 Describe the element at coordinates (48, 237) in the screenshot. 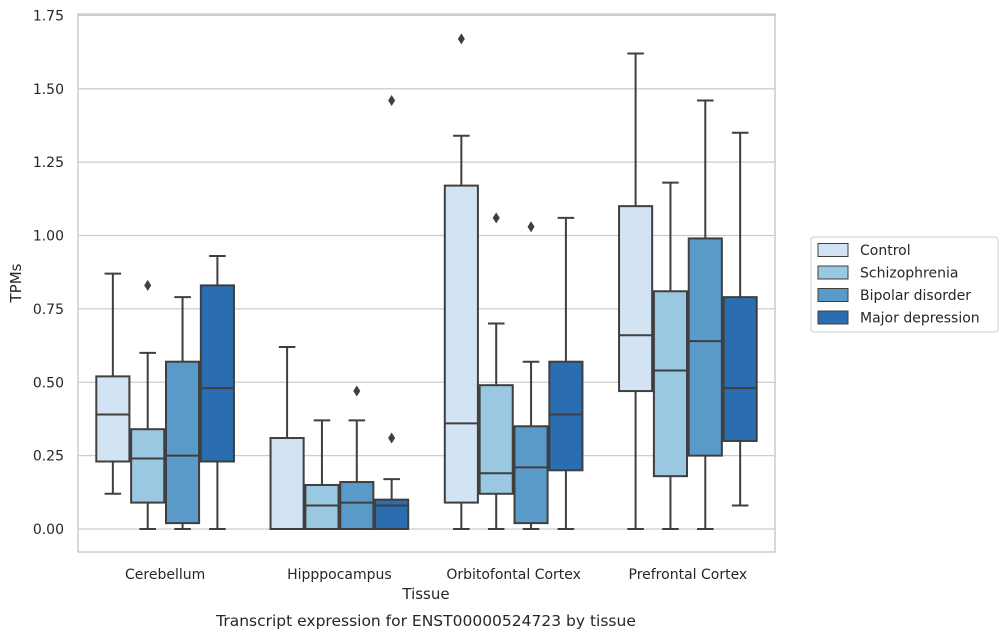

I see `y-tick-label: 1.00` at that location.